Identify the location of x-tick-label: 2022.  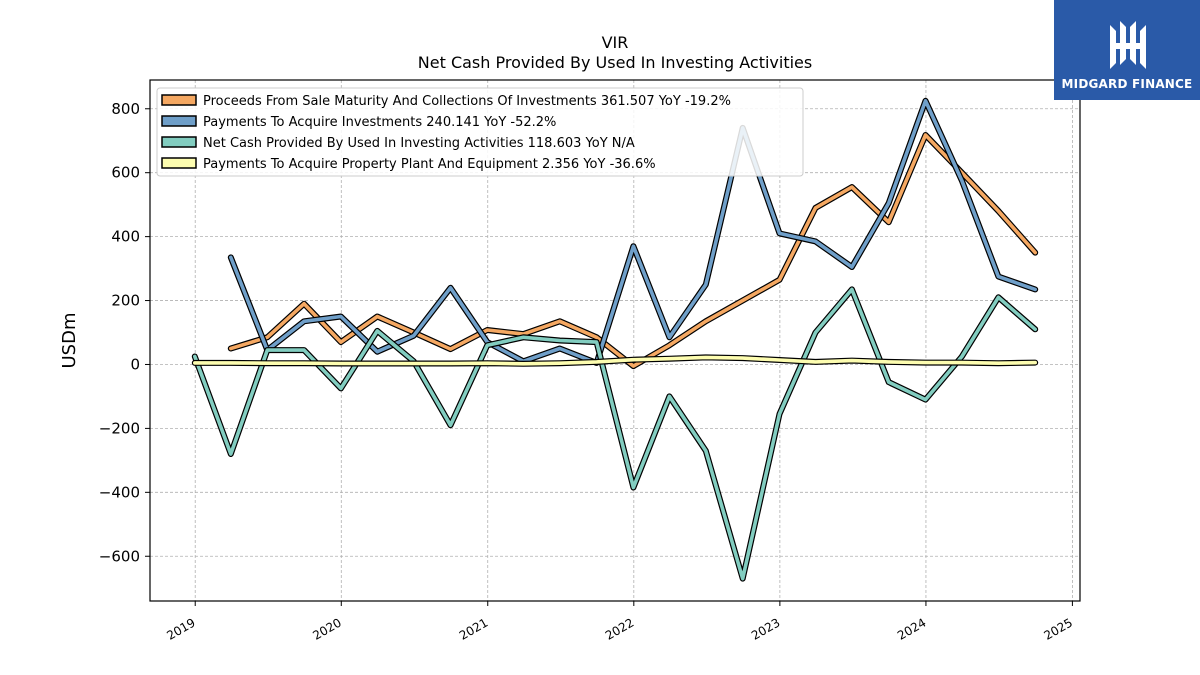
(619, 628).